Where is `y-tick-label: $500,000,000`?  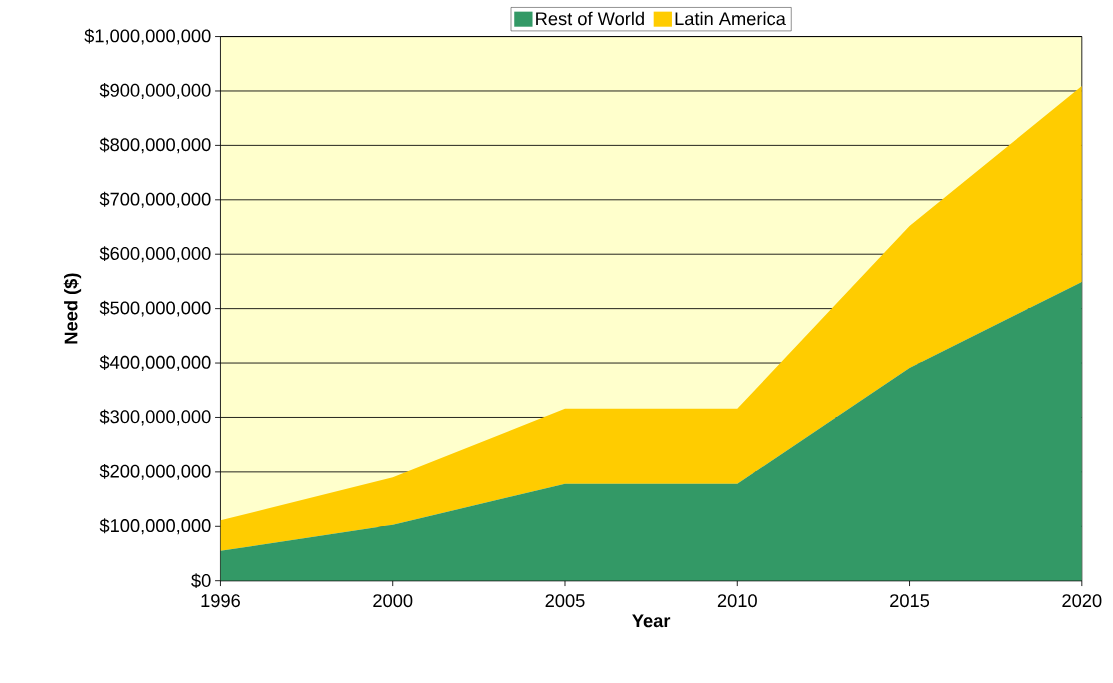 y-tick-label: $500,000,000 is located at coordinates (155, 308).